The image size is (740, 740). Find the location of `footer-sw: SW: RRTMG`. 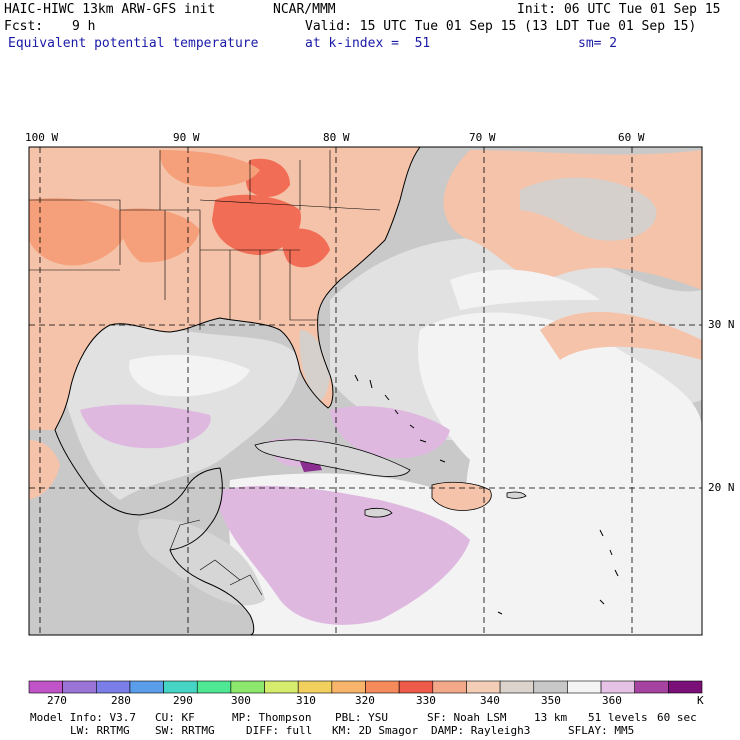

footer-sw: SW: RRTMG is located at coordinates (185, 730).